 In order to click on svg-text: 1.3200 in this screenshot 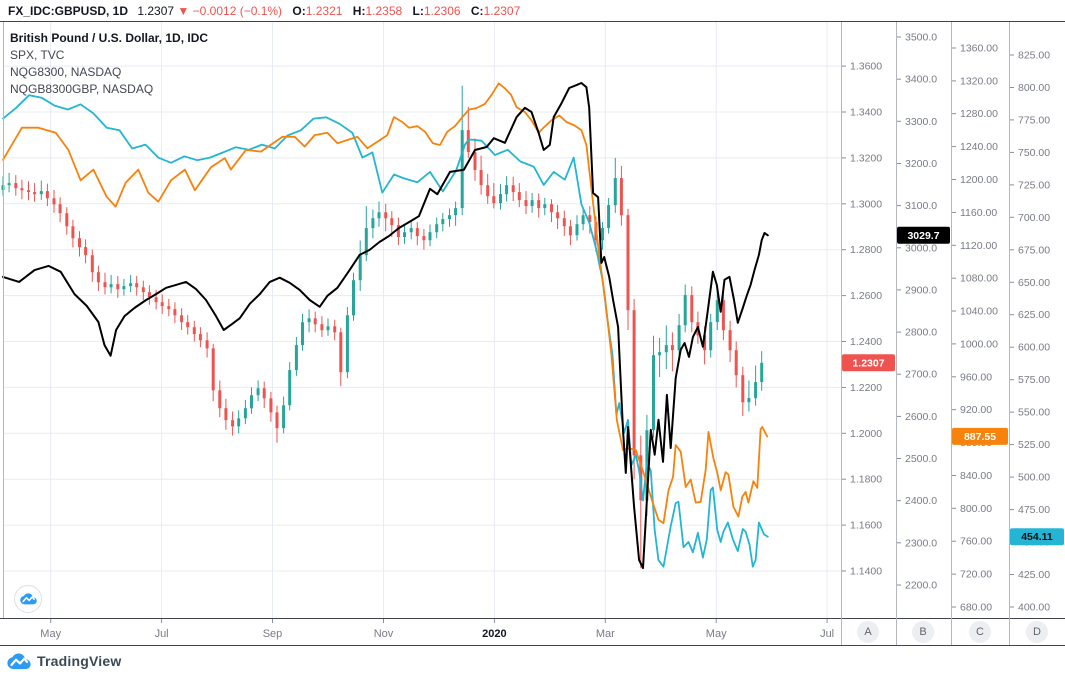, I will do `click(866, 158)`.